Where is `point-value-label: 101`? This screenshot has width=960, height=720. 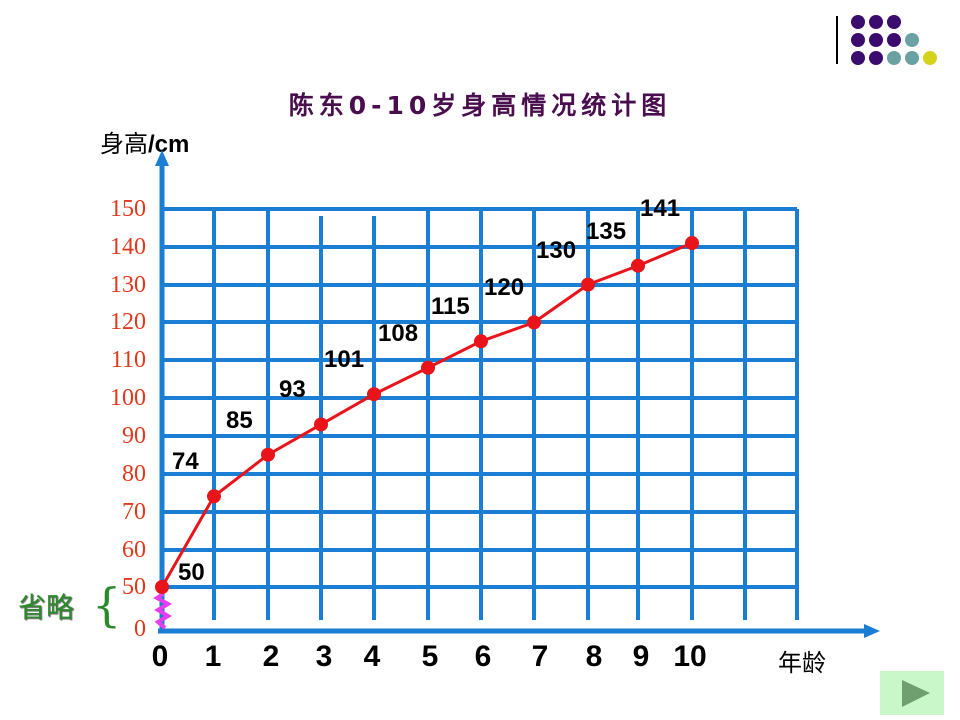 point-value-label: 101 is located at coordinates (344, 360).